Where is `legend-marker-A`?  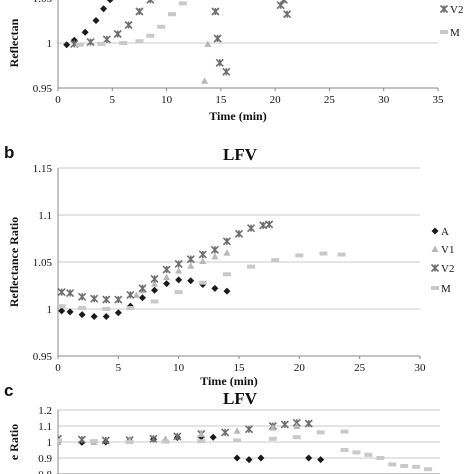
legend-marker-A is located at coordinates (435, 231).